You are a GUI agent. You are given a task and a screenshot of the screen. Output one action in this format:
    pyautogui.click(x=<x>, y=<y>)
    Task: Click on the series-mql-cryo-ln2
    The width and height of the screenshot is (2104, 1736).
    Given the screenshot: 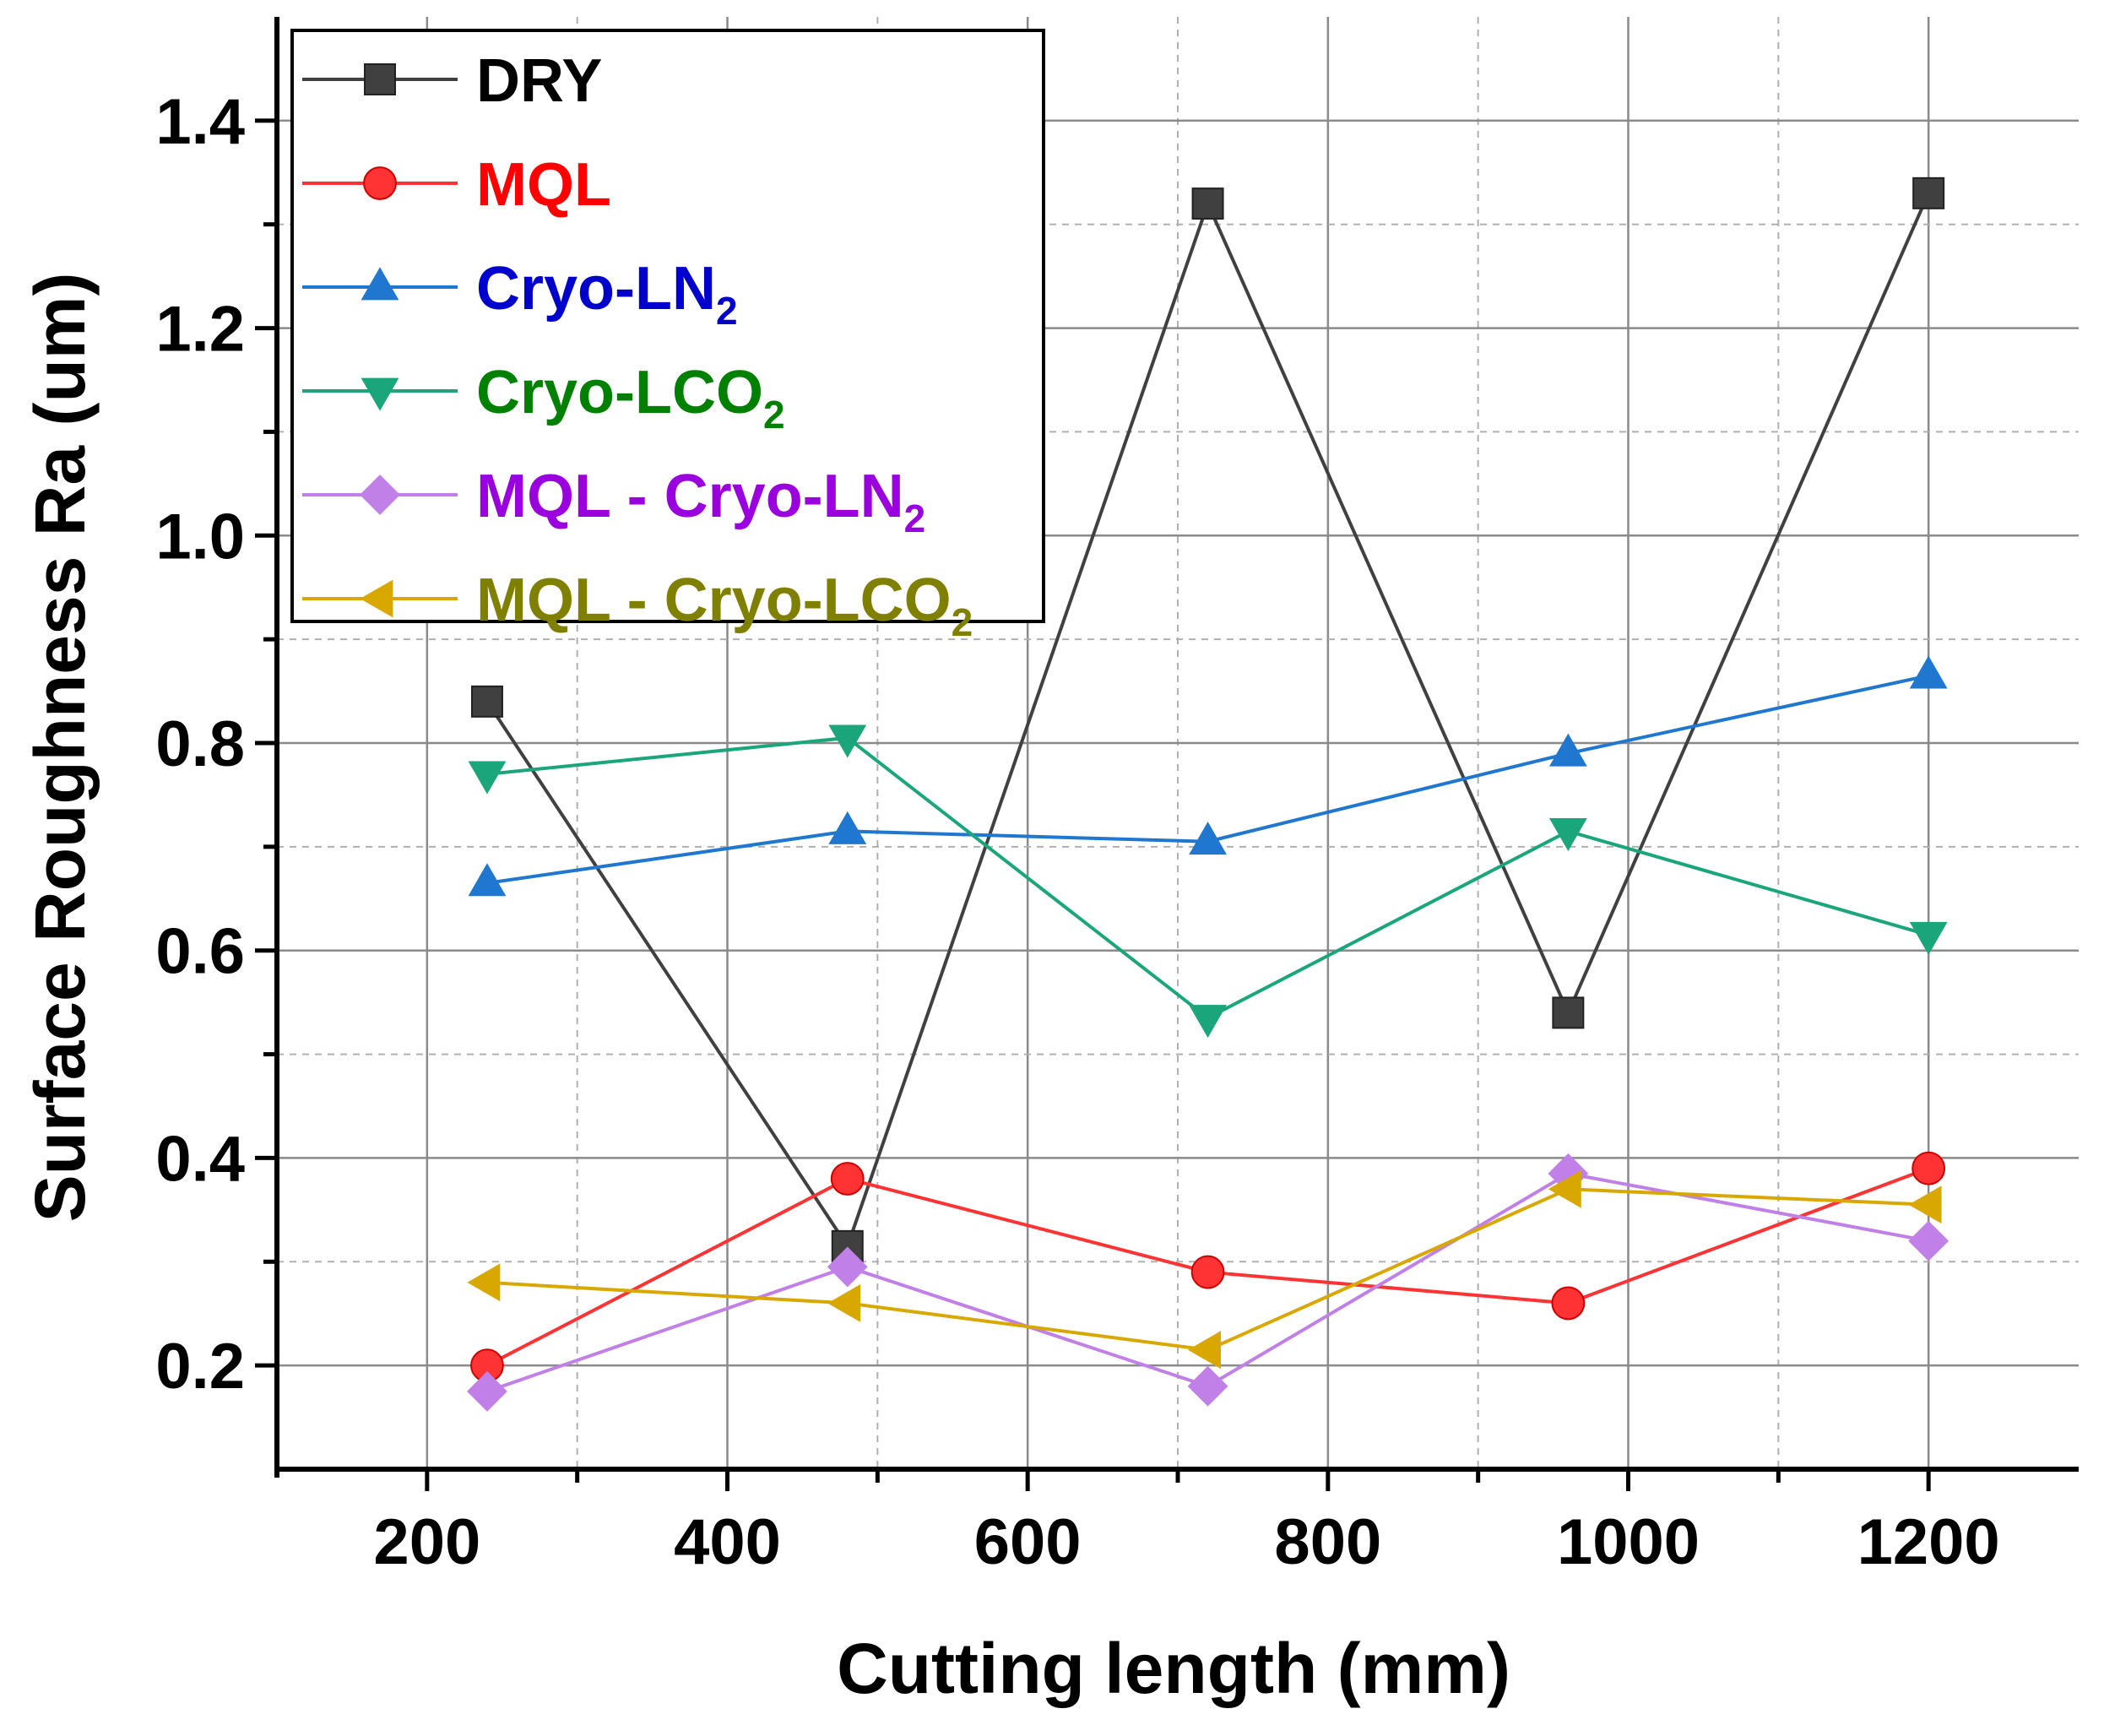 What is the action you would take?
    pyautogui.click(x=1208, y=1283)
    